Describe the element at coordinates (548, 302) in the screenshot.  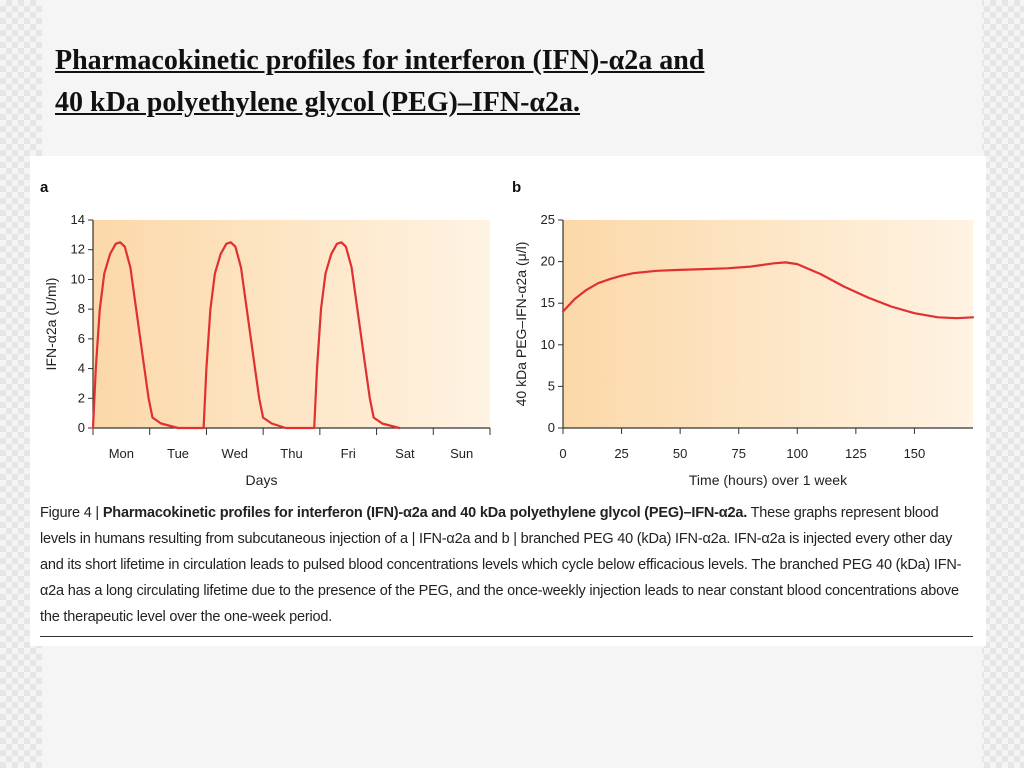
I see `y-tick-label: 15` at that location.